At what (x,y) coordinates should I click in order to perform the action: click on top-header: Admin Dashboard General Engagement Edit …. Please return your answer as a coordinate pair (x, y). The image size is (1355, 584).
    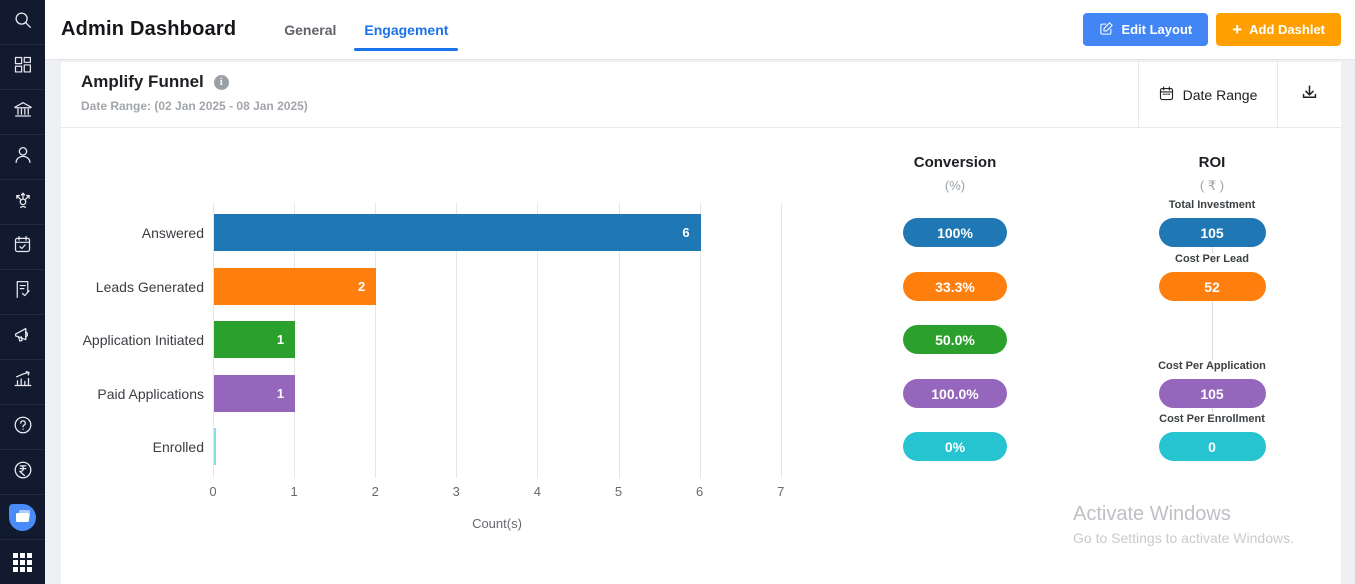
    Looking at the image, I should click on (700, 30).